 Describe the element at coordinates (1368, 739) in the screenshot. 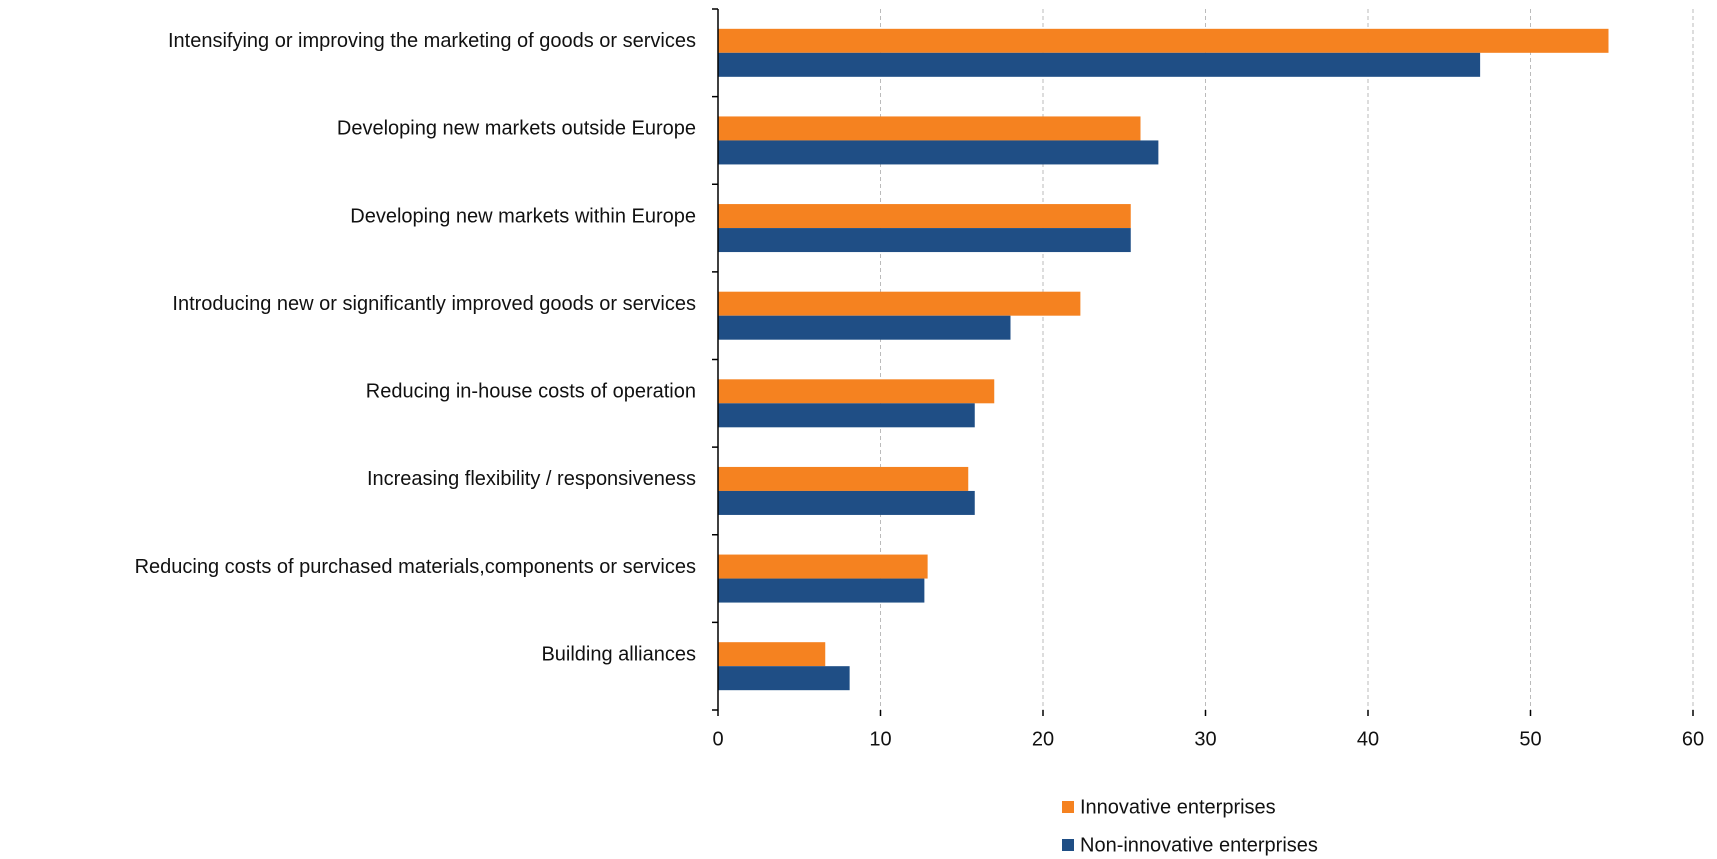

I see `x-tick-label: 40` at that location.